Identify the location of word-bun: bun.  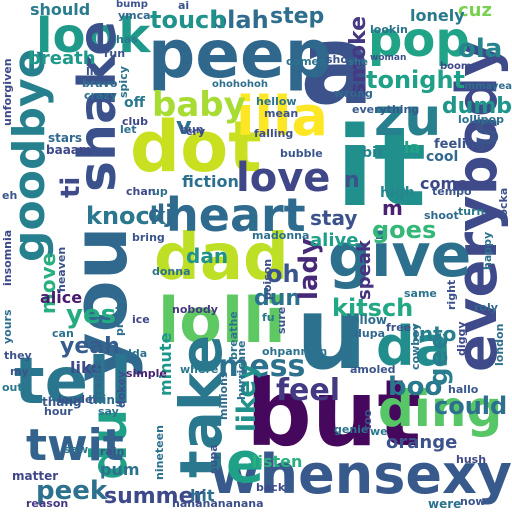
(192, 129).